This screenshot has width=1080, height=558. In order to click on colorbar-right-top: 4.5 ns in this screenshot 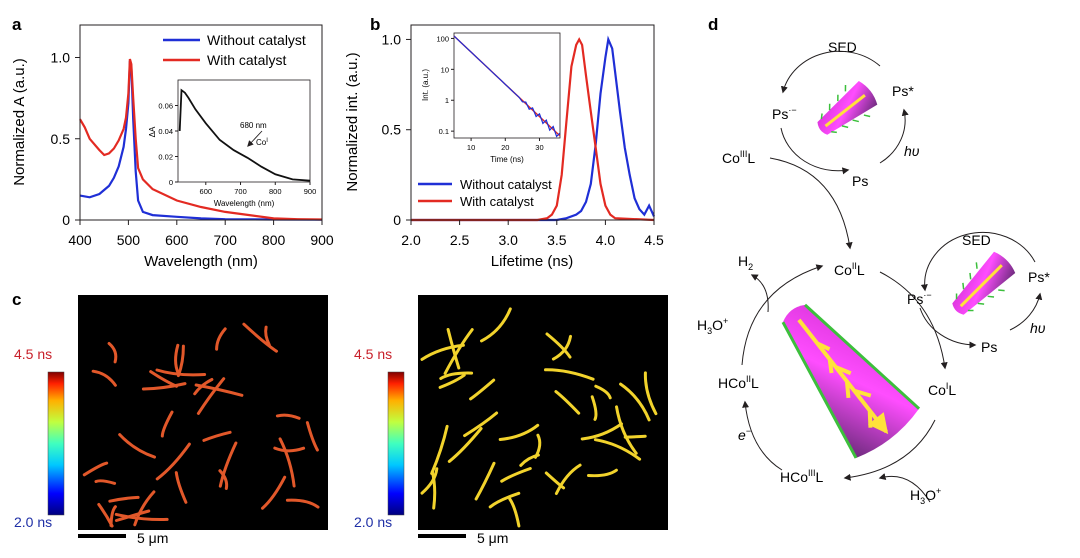, I will do `click(373, 354)`.